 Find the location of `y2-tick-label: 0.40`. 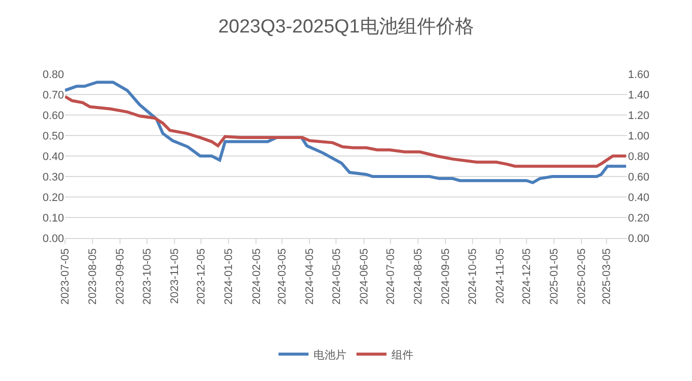

y2-tick-label: 0.40 is located at coordinates (639, 198).